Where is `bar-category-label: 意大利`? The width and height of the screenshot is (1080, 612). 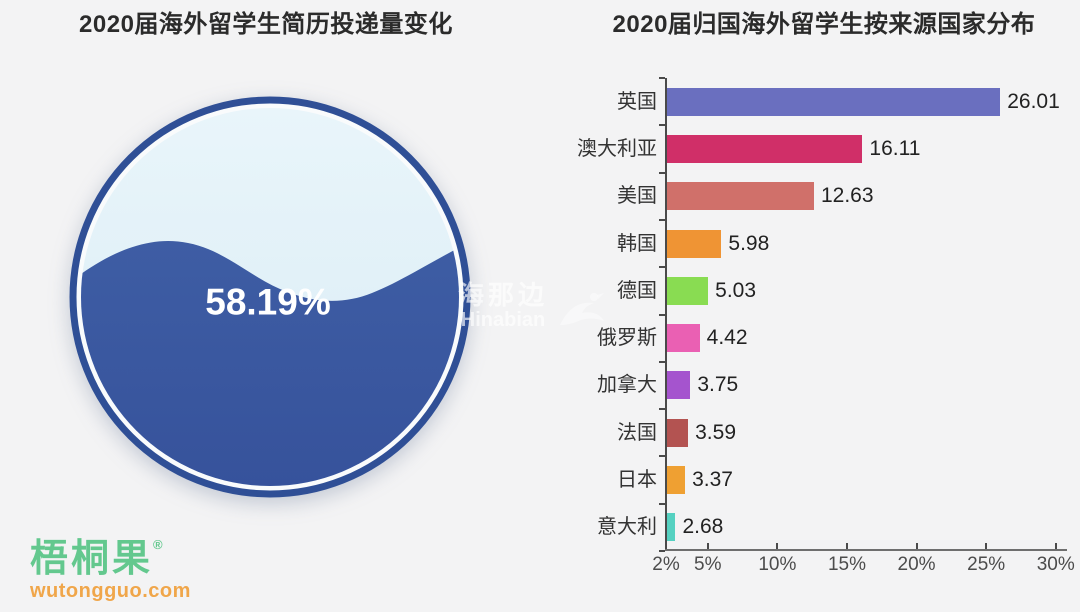 bar-category-label: 意大利 is located at coordinates (627, 527).